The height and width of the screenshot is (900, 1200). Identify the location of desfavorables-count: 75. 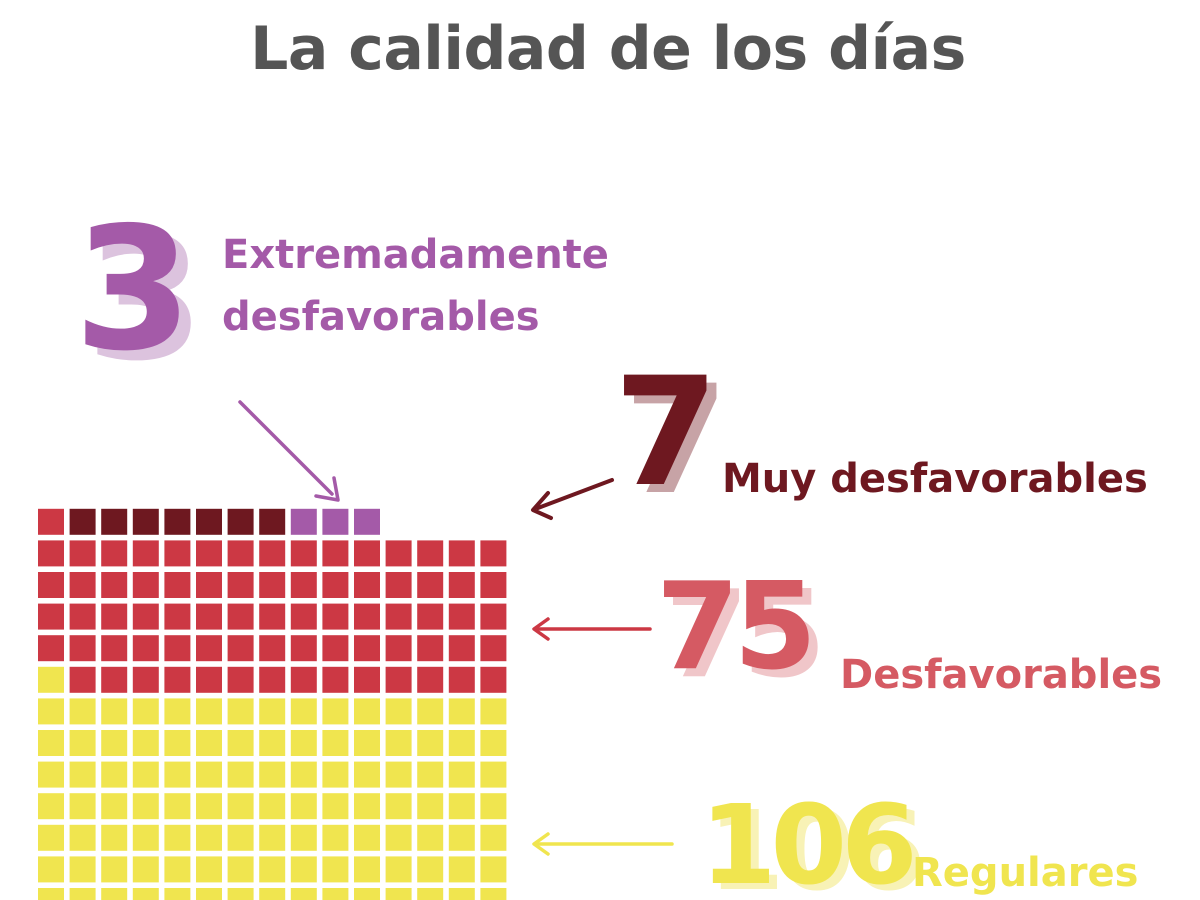
(736, 627).